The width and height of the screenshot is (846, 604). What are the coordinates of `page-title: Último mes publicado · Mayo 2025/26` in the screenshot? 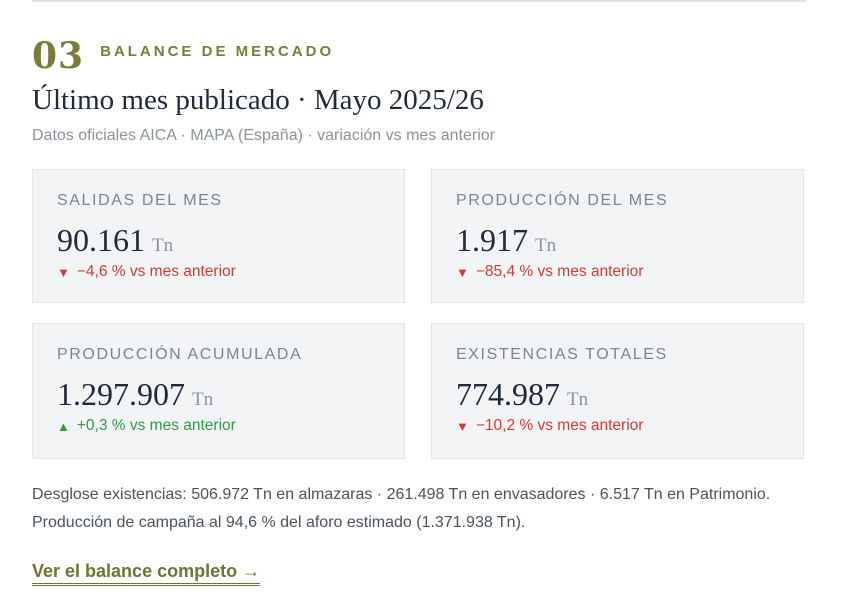 It's located at (258, 100).